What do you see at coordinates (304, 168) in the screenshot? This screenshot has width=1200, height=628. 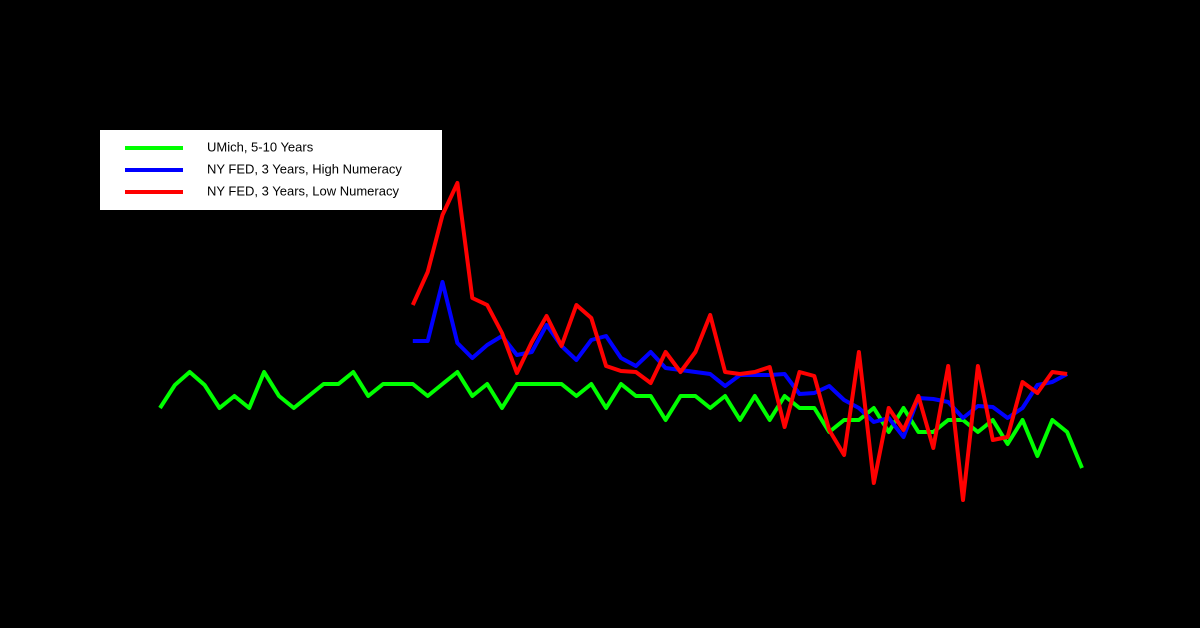 I see `legend-label: NY FED, 3 Years, High Numeracy` at bounding box center [304, 168].